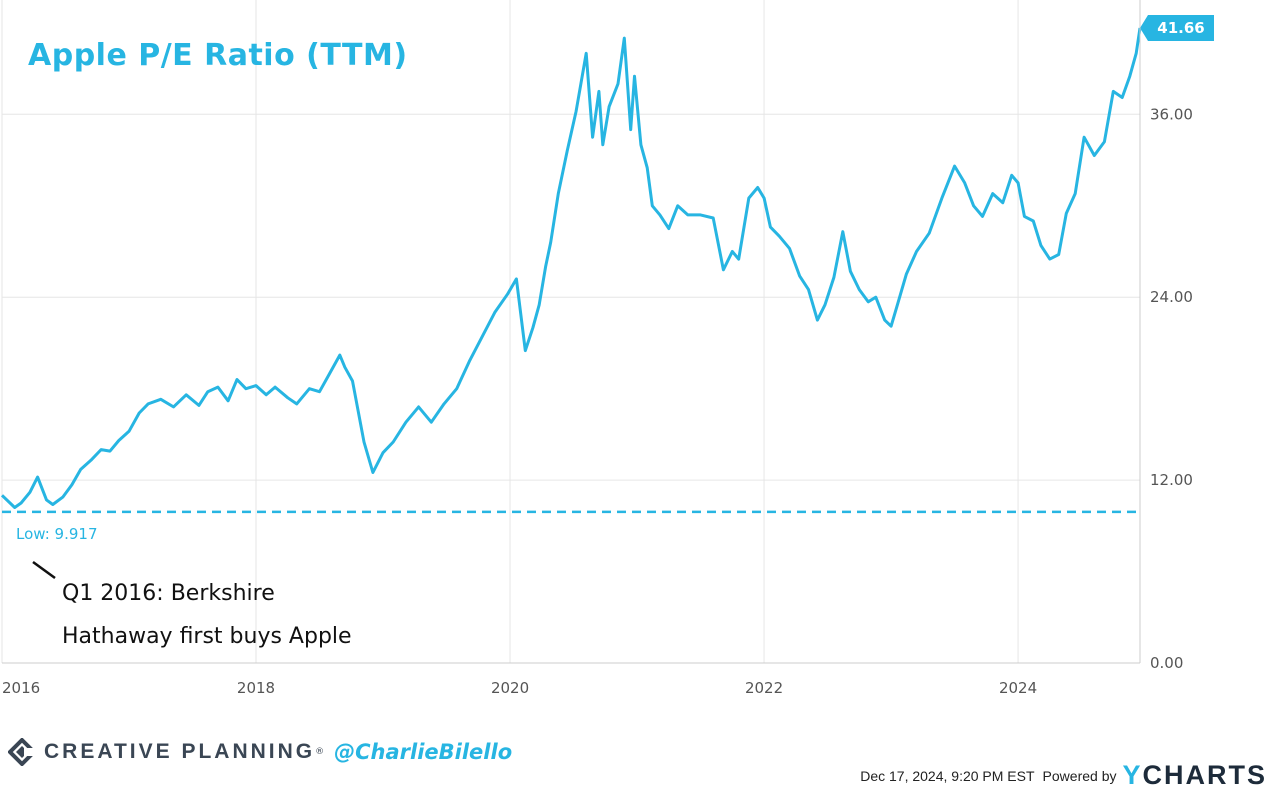  What do you see at coordinates (1018, 688) in the screenshot?
I see `x-tick-label: 2024` at bounding box center [1018, 688].